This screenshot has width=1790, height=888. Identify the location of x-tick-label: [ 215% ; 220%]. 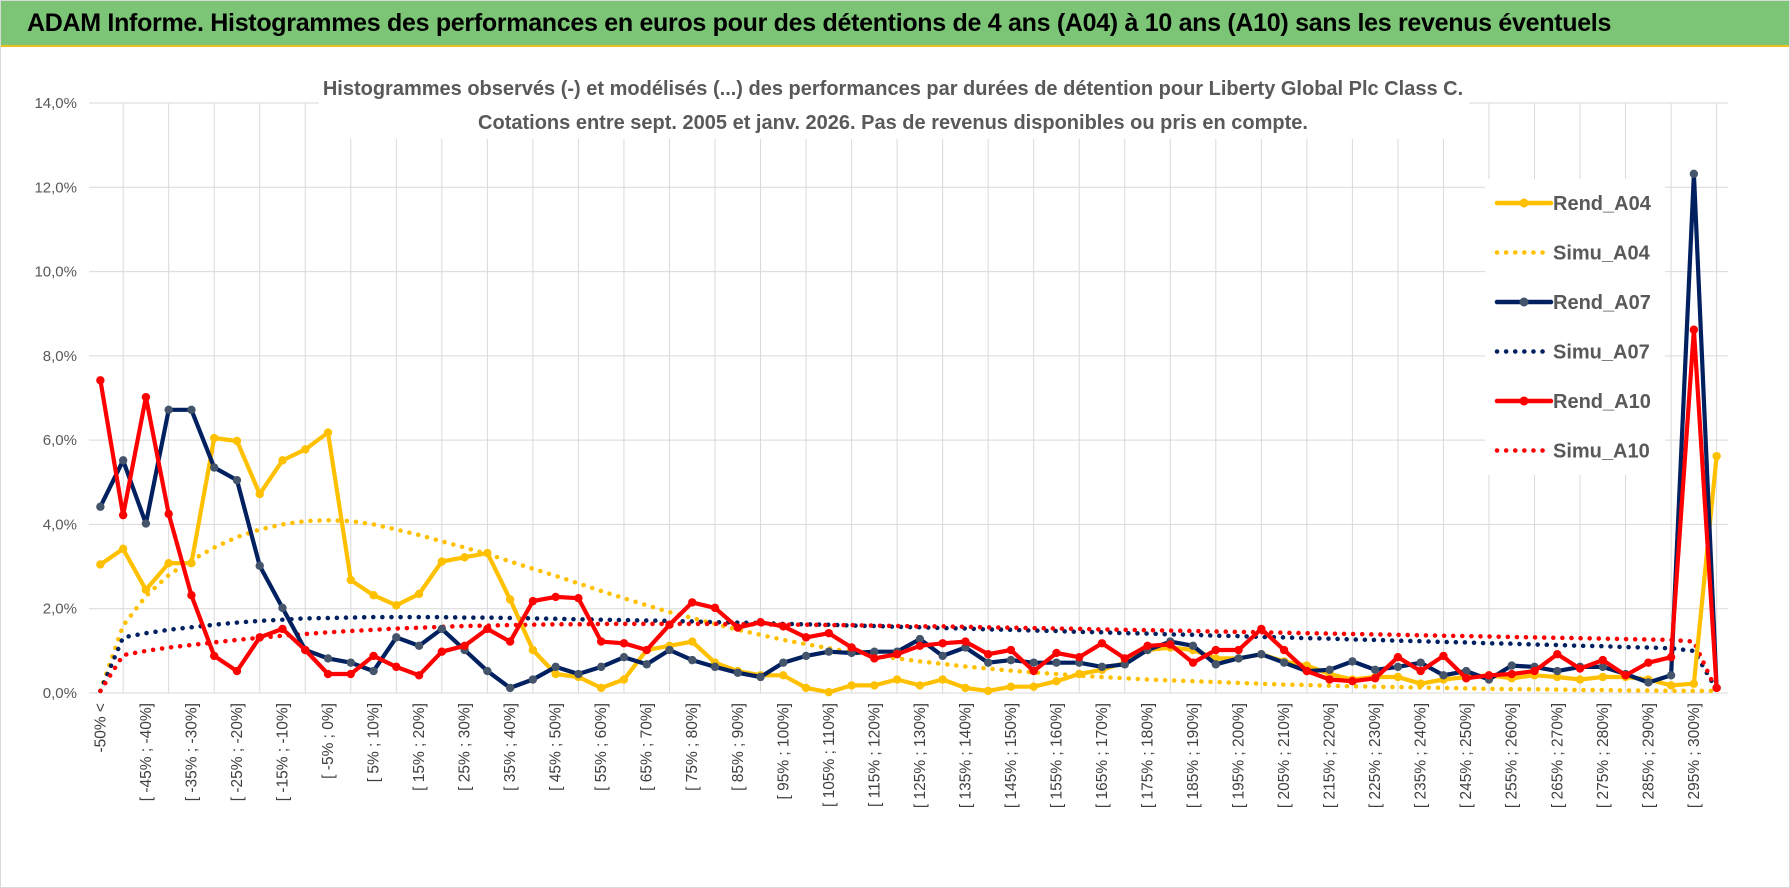
(1330, 755).